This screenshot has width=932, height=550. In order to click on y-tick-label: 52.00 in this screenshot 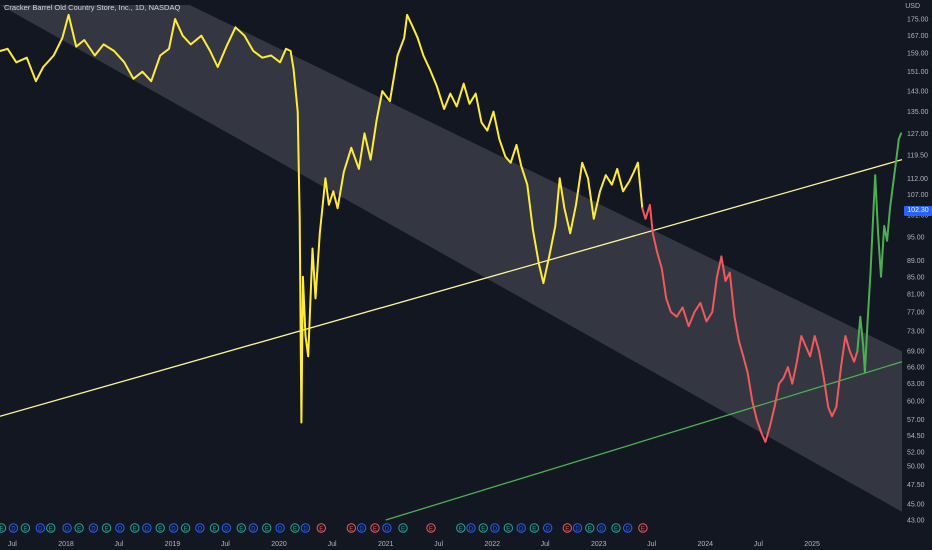, I will do `click(916, 453)`.